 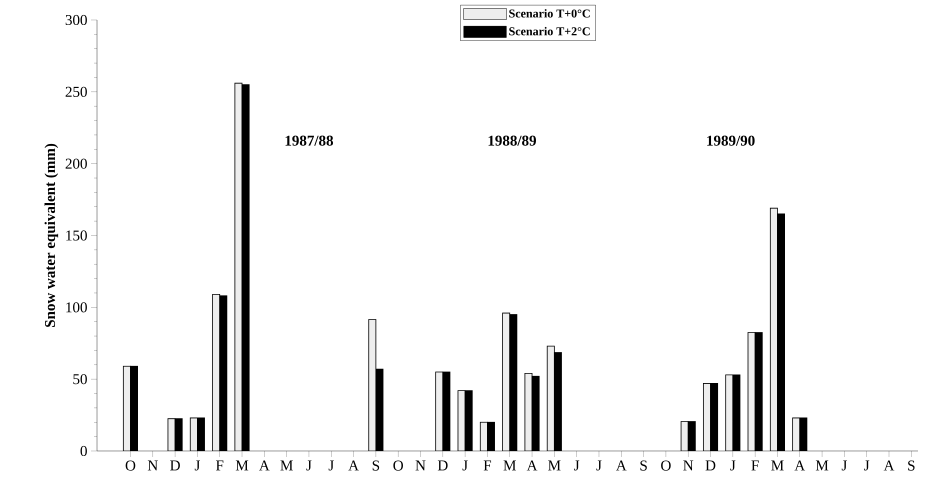 I want to click on legend-label: Scenario T+2°C, so click(x=549, y=31).